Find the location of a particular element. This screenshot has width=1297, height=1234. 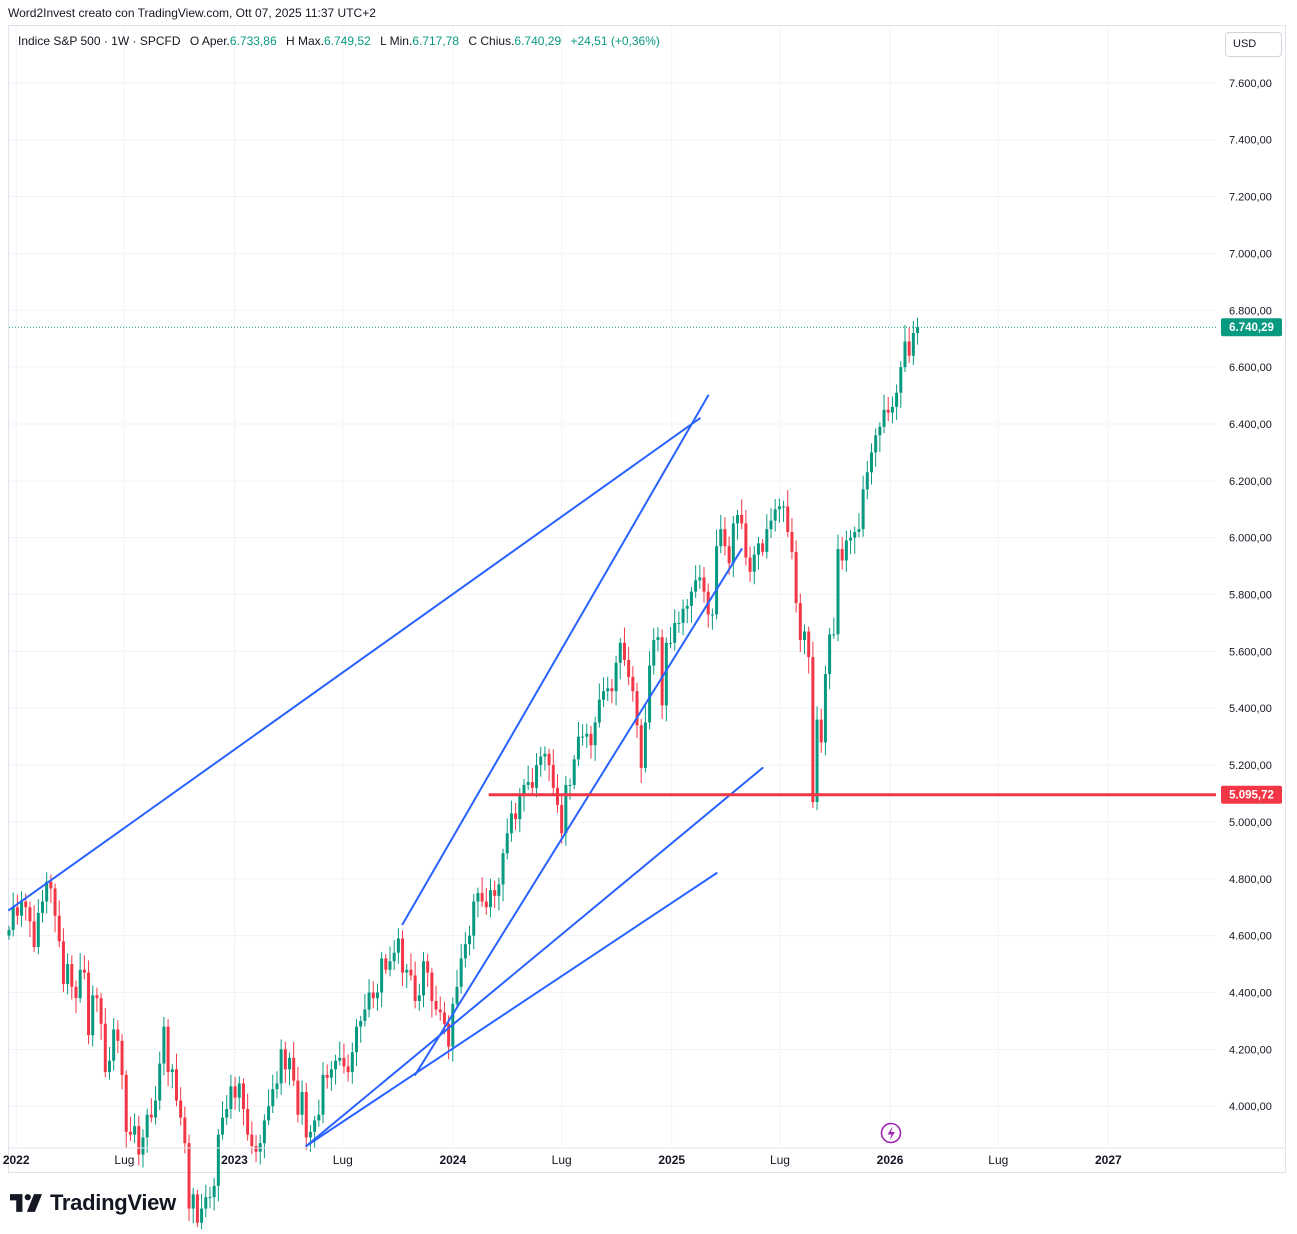

last-price-tag-text: 6.740,29 is located at coordinates (1251, 328).